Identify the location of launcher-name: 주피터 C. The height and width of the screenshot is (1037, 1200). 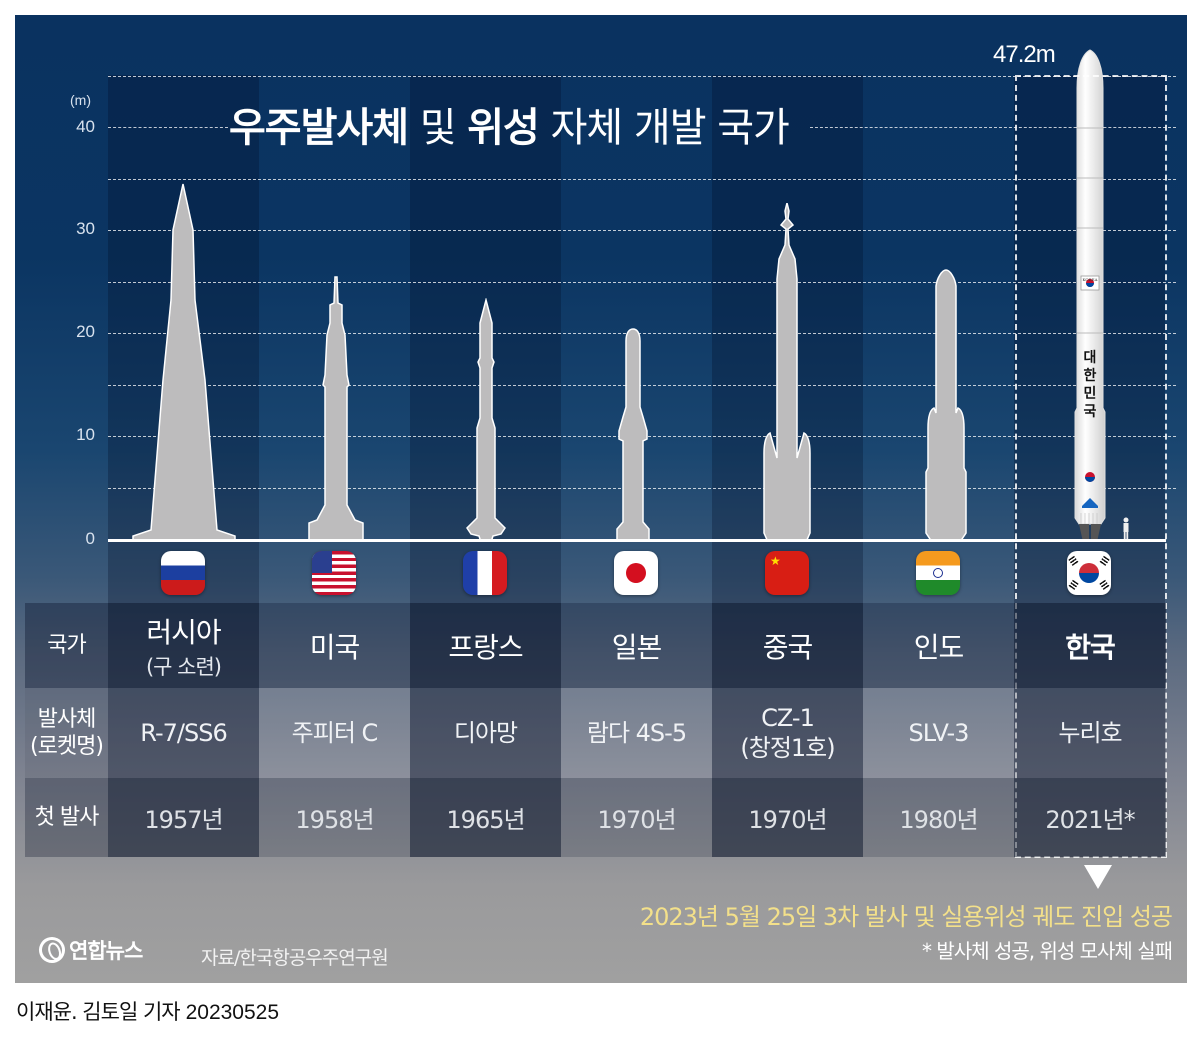
(335, 733).